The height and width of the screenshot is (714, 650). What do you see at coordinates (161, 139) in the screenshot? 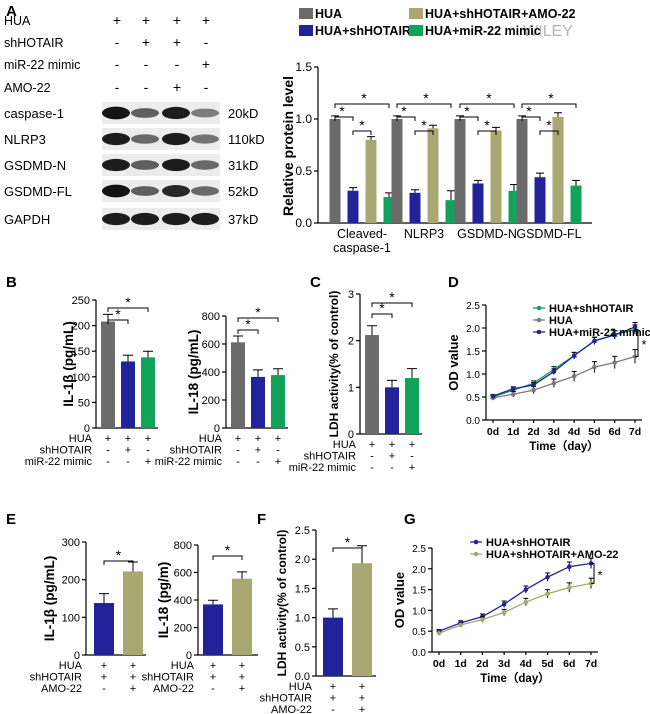
I see `blot-row-nlrp3` at bounding box center [161, 139].